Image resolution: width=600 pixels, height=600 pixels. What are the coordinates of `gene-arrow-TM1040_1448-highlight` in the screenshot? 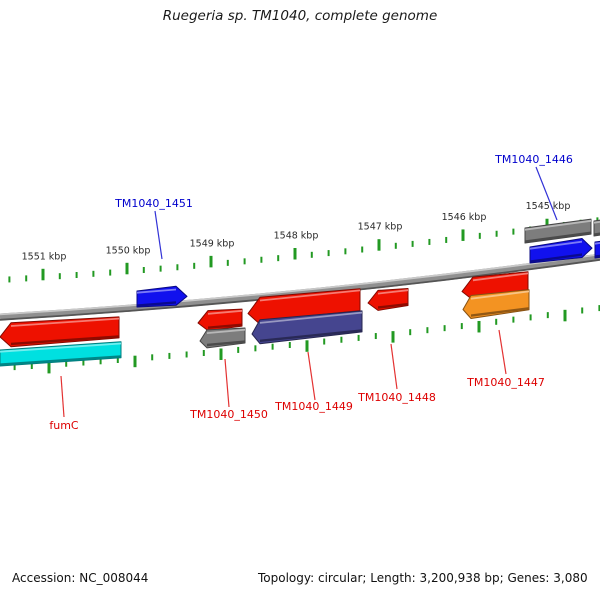 It's located at (393, 292).